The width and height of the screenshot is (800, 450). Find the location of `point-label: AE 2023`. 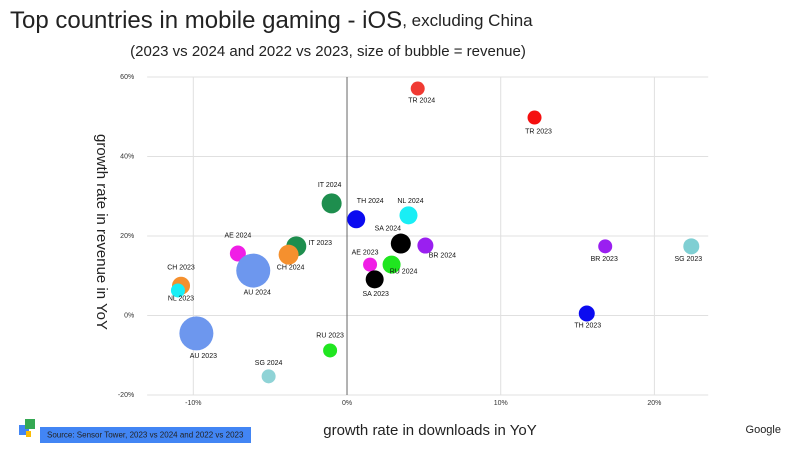

point-label: AE 2023 is located at coordinates (365, 252).